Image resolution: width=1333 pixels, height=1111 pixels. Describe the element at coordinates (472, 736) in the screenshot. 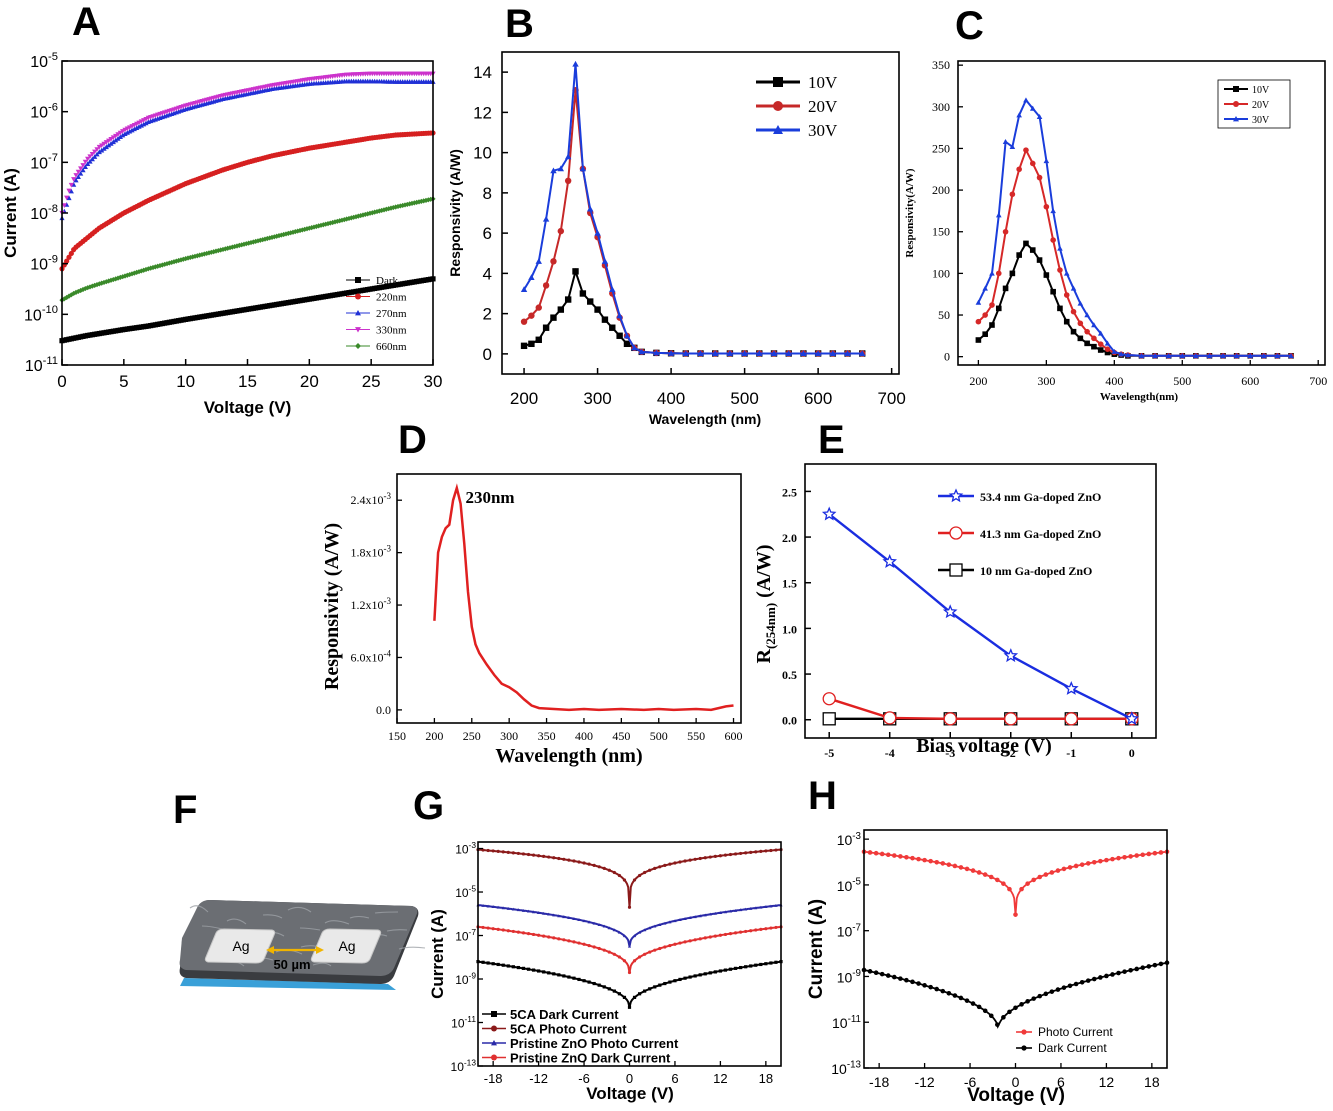

I see `x-tick-label-d: 250` at that location.